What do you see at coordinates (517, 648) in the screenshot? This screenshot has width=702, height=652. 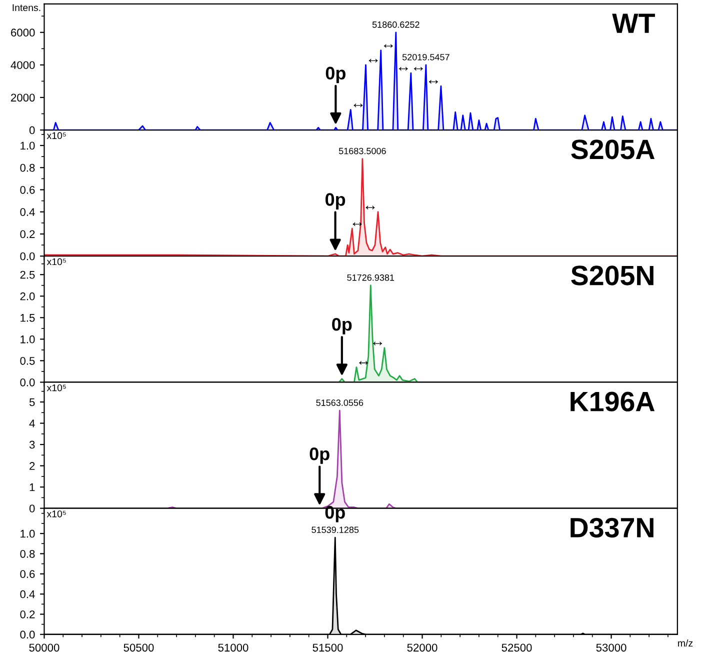 I see `x-tick-label: 52500` at bounding box center [517, 648].